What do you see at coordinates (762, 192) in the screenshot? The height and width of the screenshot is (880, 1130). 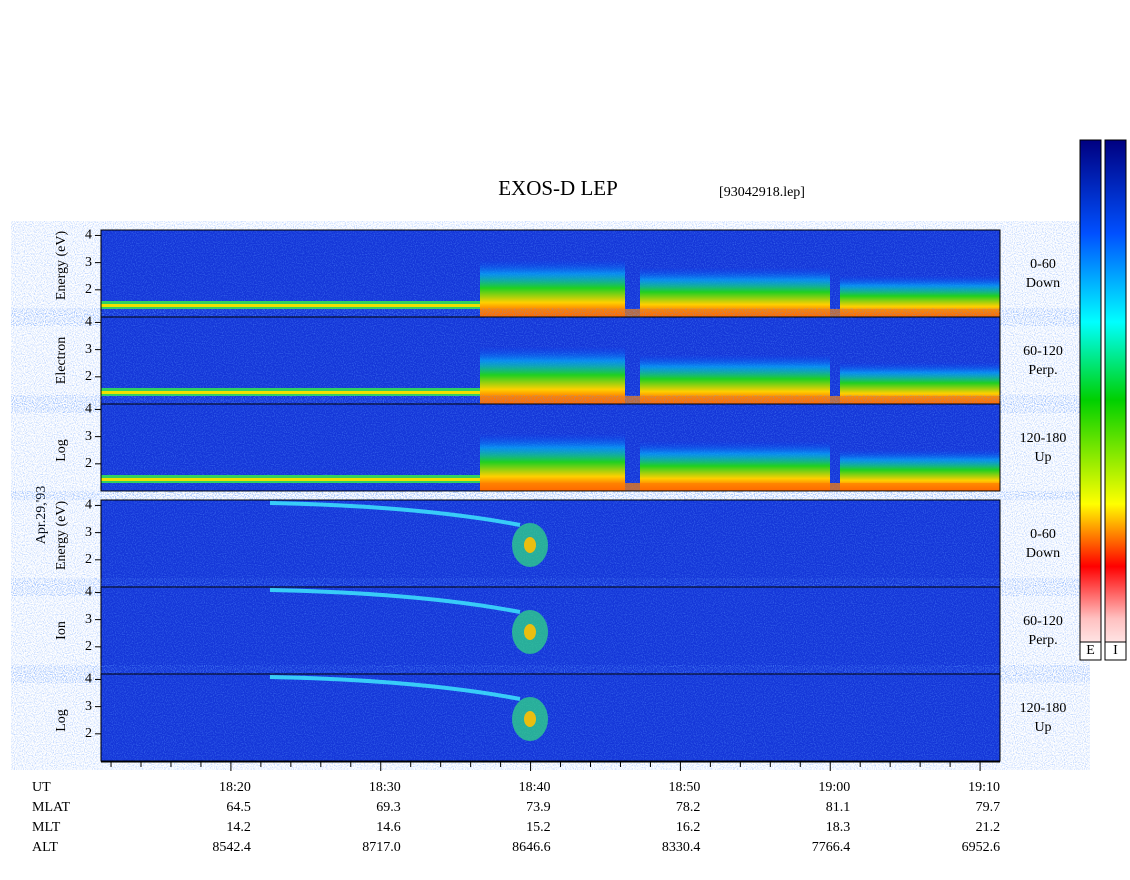 I see `subtitle: [93042918.lep]` at bounding box center [762, 192].